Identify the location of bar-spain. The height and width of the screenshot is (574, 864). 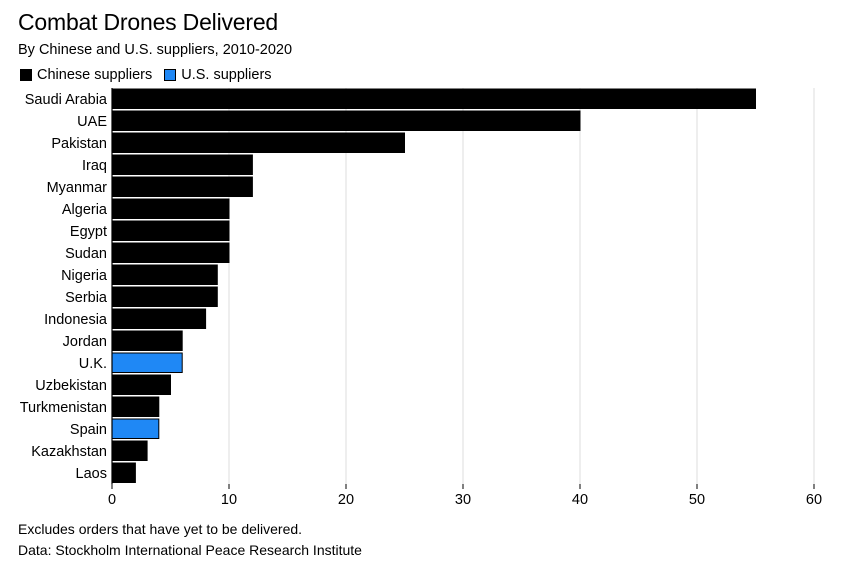
(135, 428).